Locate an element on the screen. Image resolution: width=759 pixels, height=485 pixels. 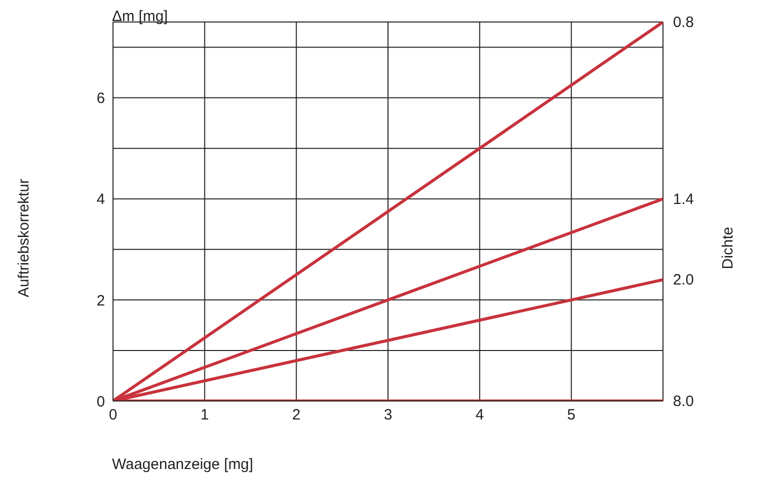
series-label: 0.8 is located at coordinates (683, 22).